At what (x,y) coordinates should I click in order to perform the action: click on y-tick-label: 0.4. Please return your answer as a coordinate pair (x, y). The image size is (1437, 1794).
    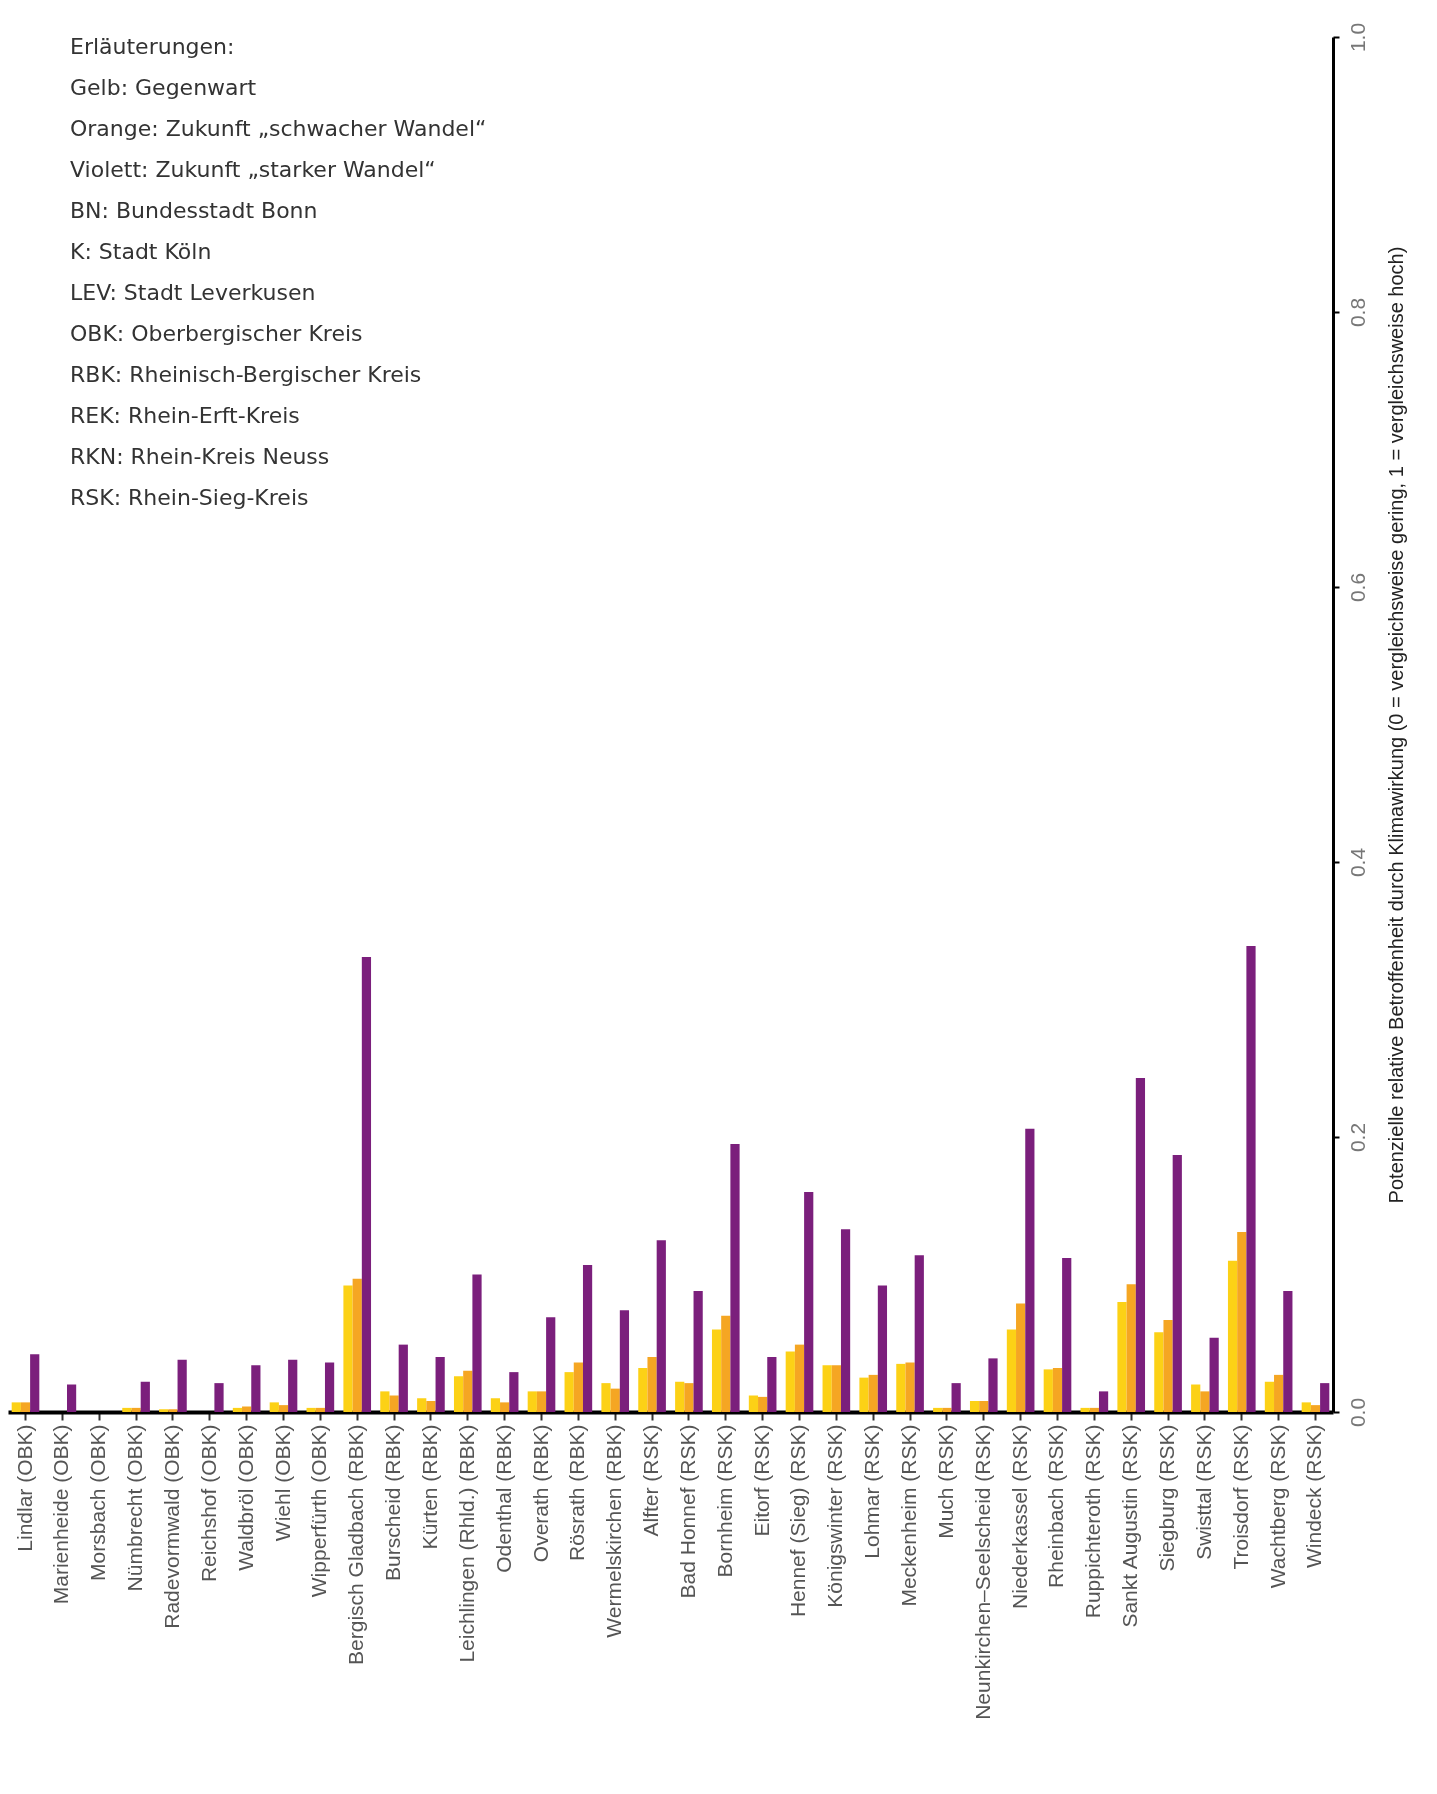
    Looking at the image, I should click on (1357, 862).